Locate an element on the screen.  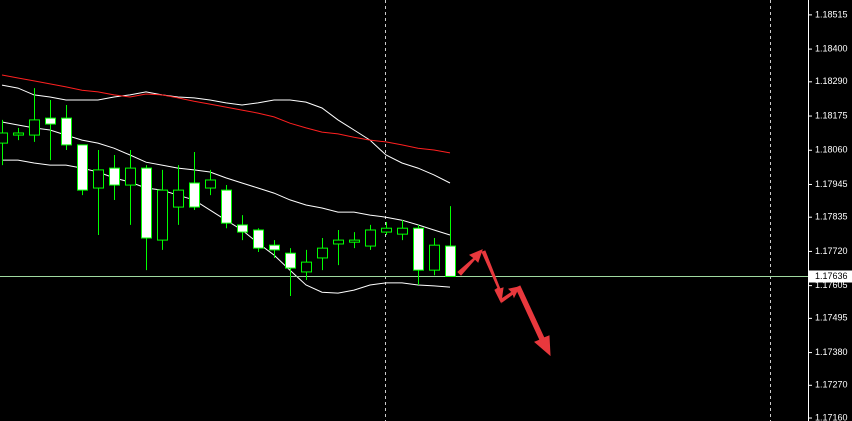
y-tick-label: 1.17270 is located at coordinates (831, 385).